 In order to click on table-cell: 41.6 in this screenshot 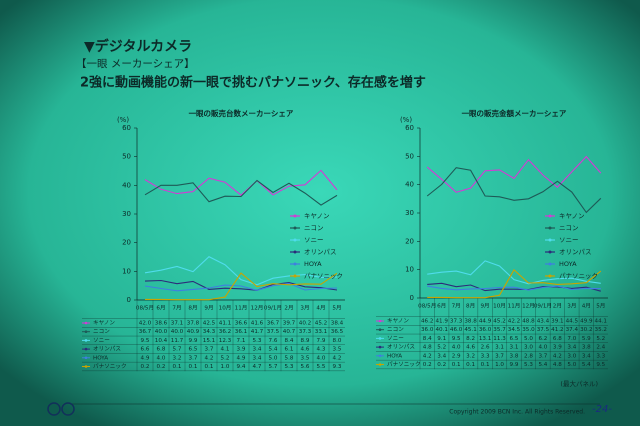, I will do `click(257, 324)`.